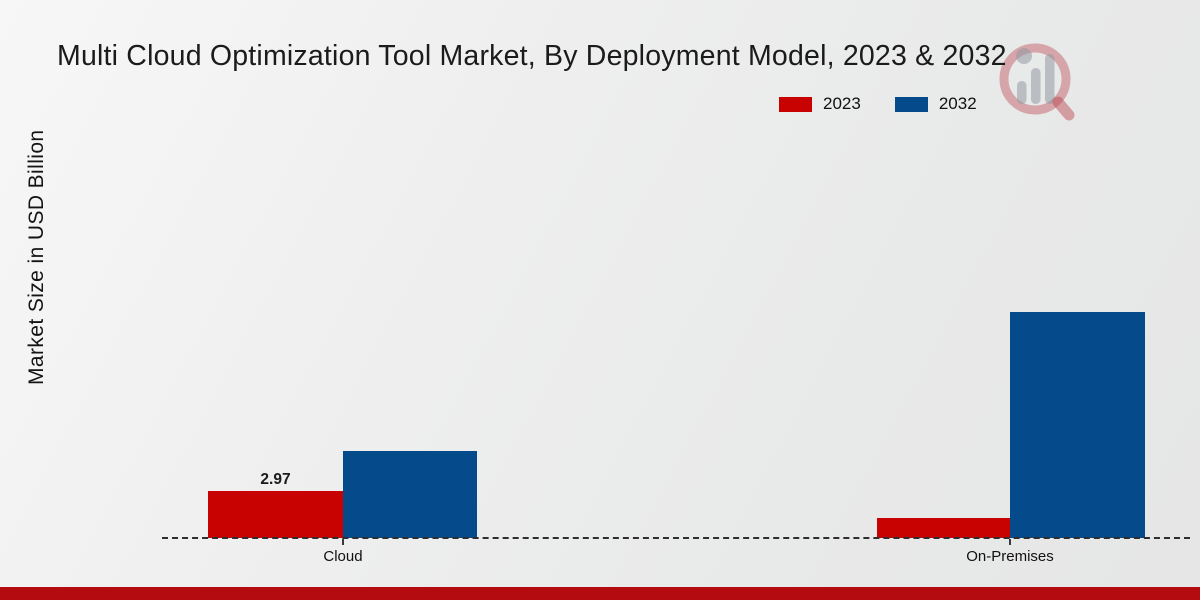 The width and height of the screenshot is (1200, 600). Describe the element at coordinates (820, 104) in the screenshot. I see `legend-item-2023: 2023` at that location.